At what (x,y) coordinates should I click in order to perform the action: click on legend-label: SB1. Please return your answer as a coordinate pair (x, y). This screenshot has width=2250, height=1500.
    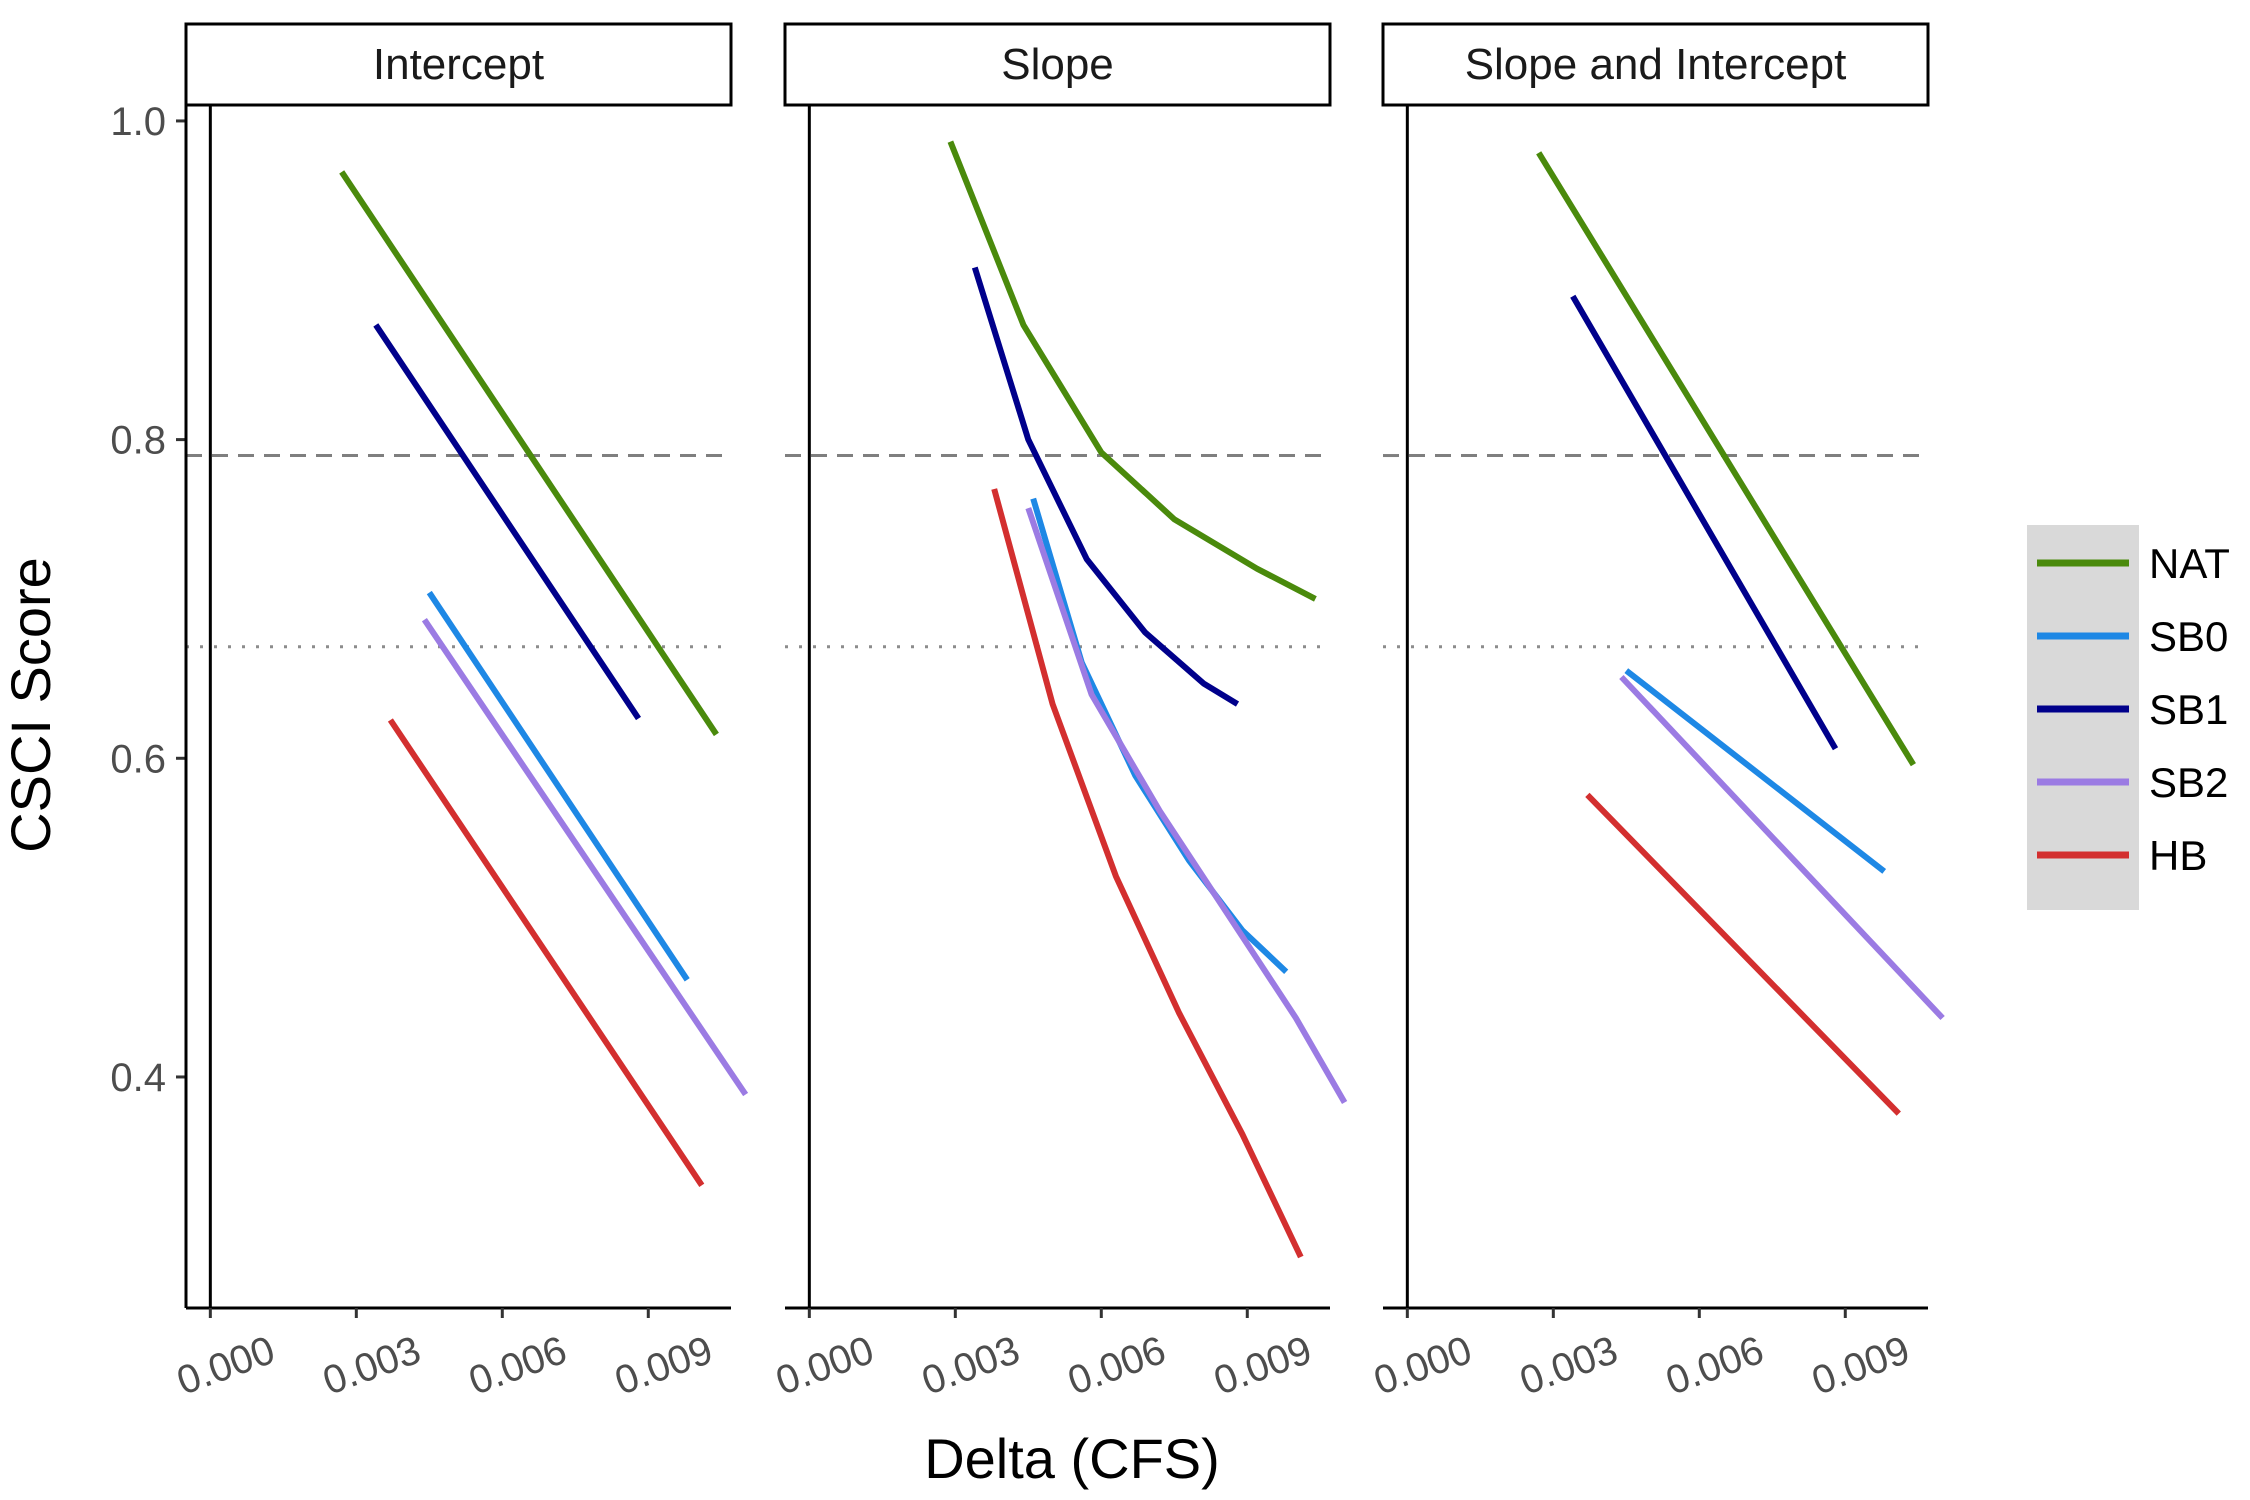
    Looking at the image, I should click on (2188, 709).